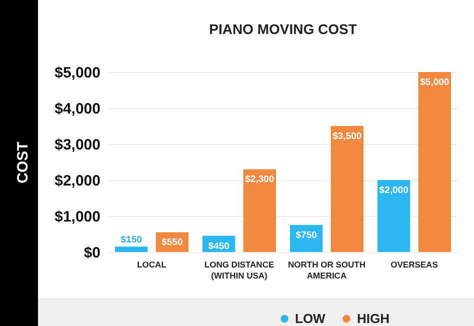 This screenshot has width=474, height=326. I want to click on x-tick-label: OVERSEAS, so click(414, 265).